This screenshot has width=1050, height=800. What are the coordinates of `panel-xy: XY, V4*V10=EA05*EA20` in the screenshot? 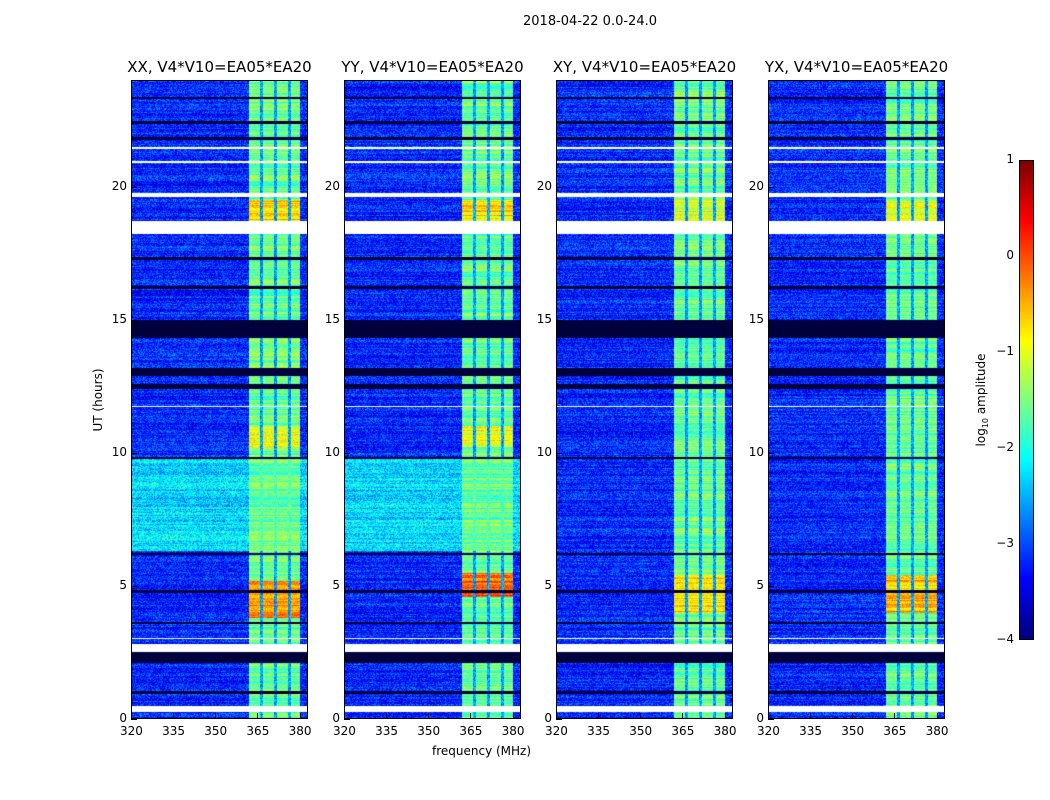 It's located at (644, 388).